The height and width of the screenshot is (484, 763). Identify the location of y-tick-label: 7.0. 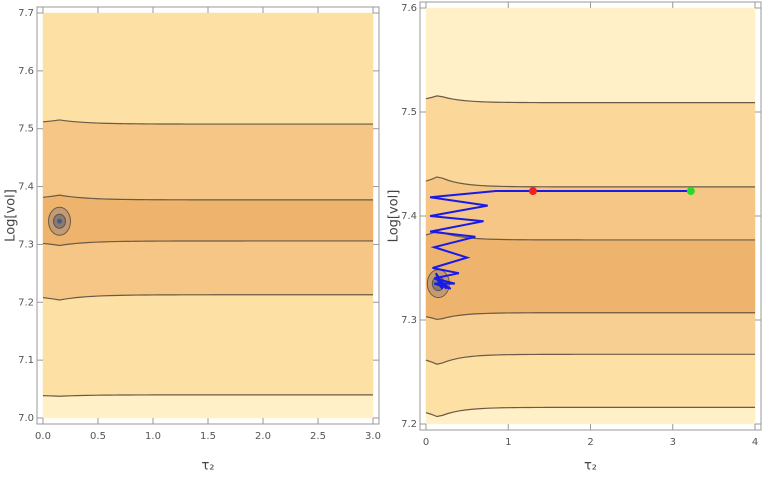
(26, 418).